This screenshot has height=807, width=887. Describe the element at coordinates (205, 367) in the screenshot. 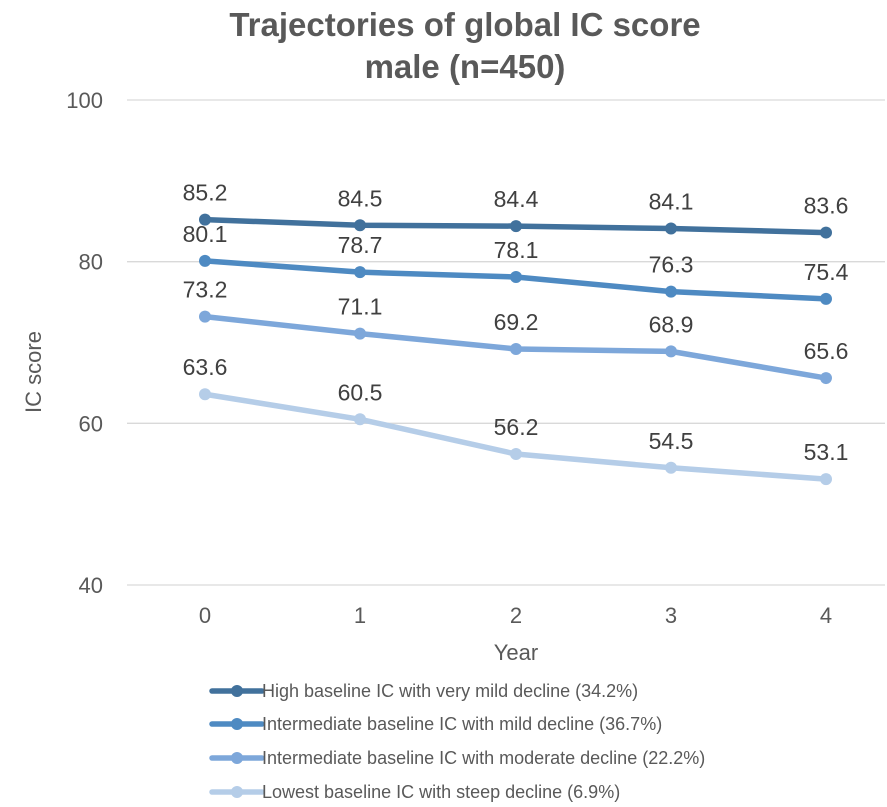

I see `data-label: 63.6` at that location.